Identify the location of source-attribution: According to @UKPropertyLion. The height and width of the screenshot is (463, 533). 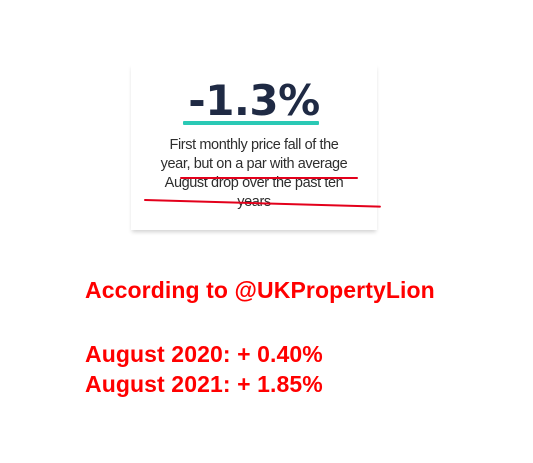
(260, 290).